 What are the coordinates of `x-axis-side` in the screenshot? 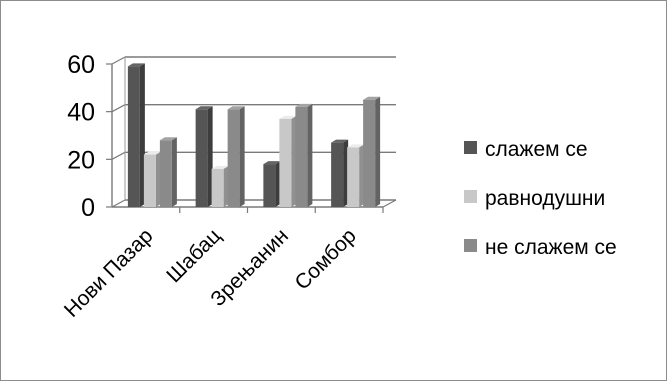 It's located at (389, 203).